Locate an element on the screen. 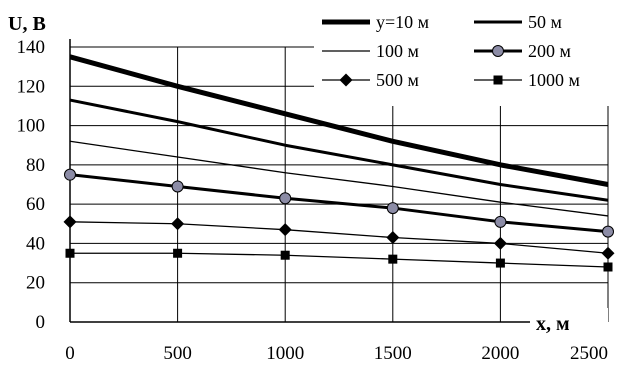  x-tick-label: 2000 is located at coordinates (500, 353).